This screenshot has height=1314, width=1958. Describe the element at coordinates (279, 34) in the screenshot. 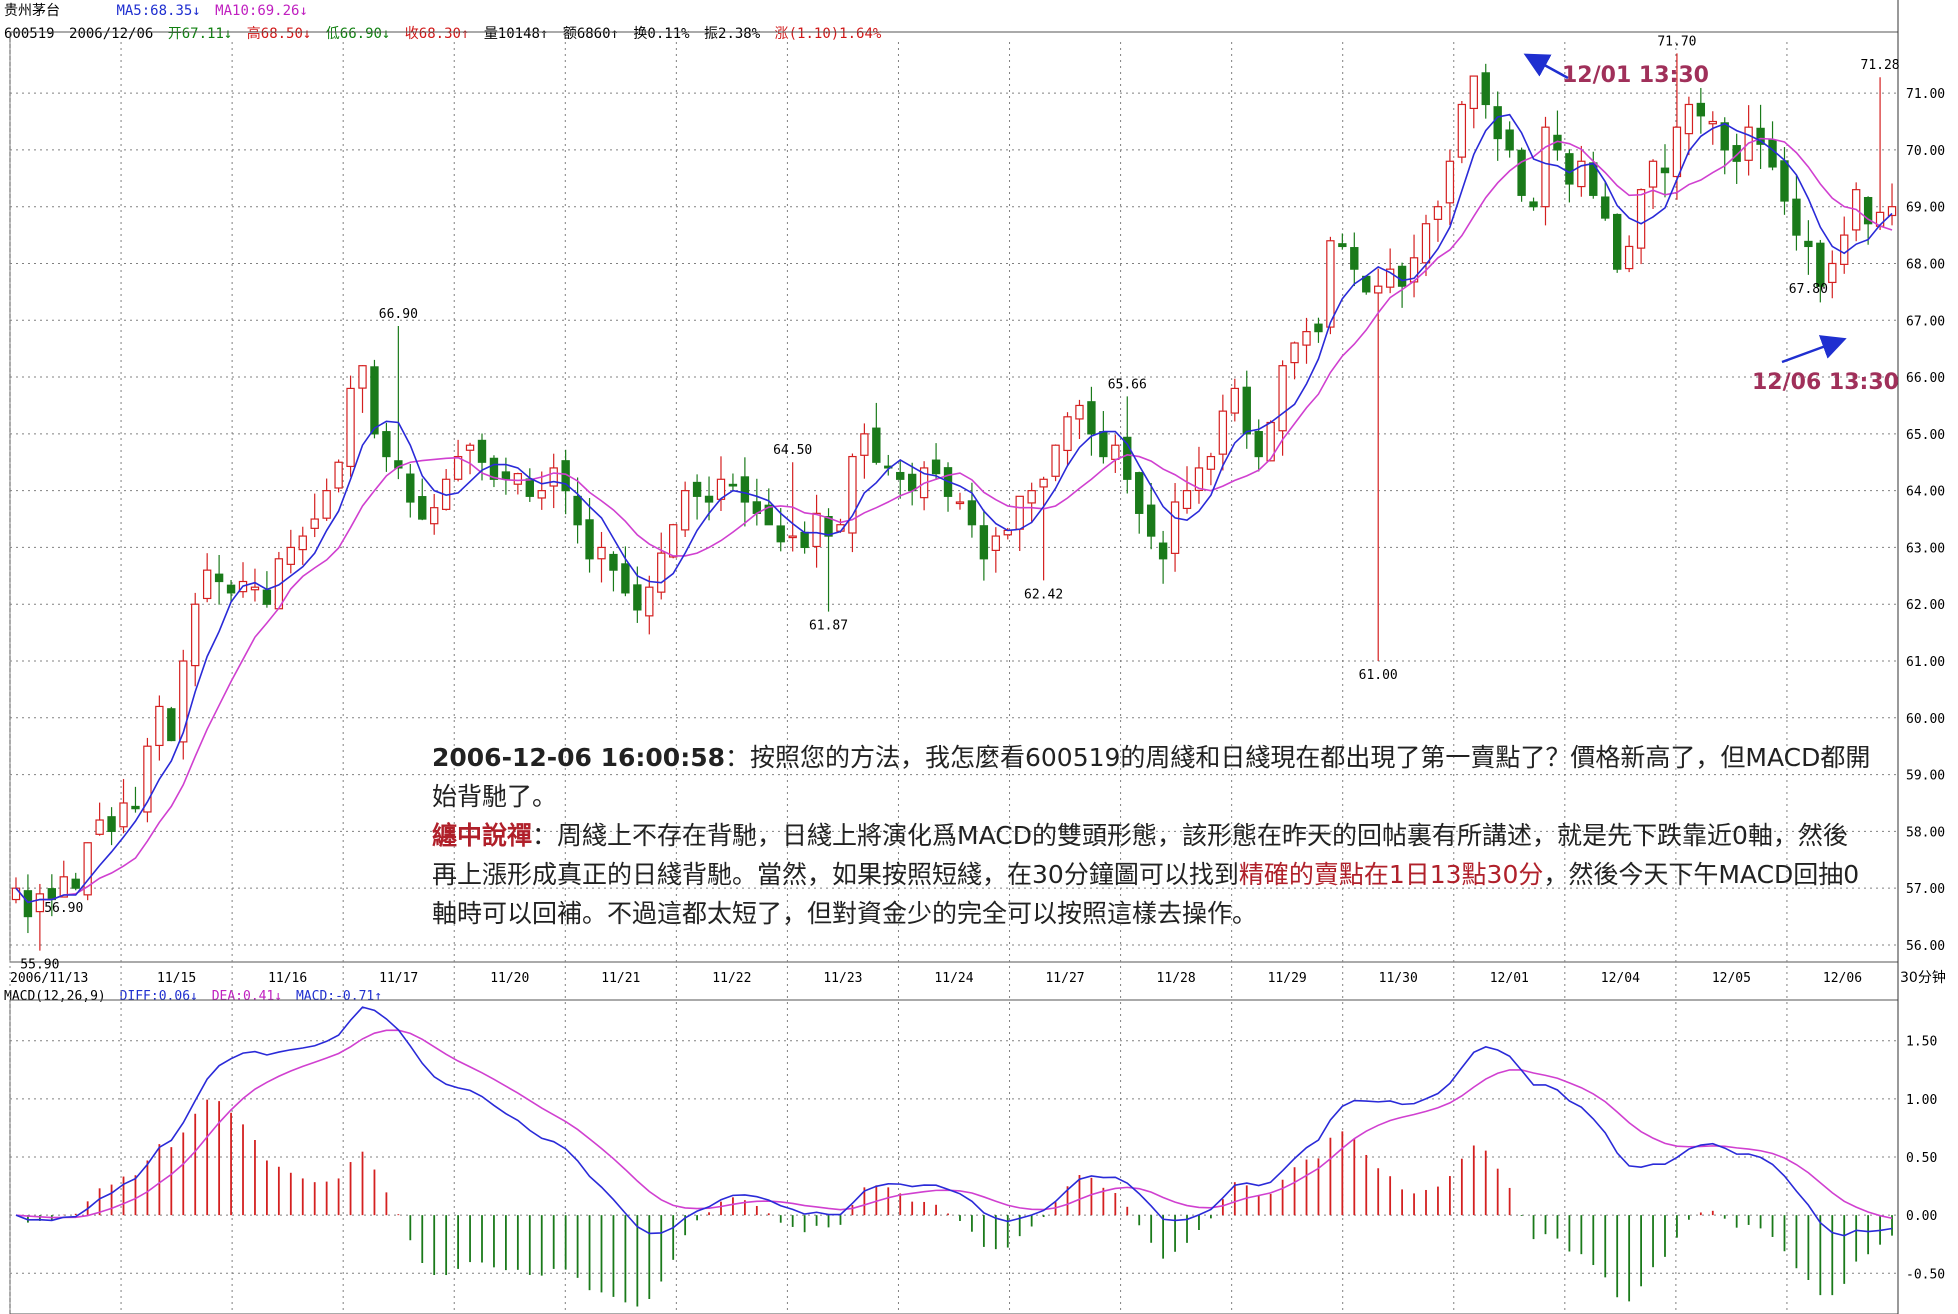

I see `high-readout: 高68.50↓` at that location.